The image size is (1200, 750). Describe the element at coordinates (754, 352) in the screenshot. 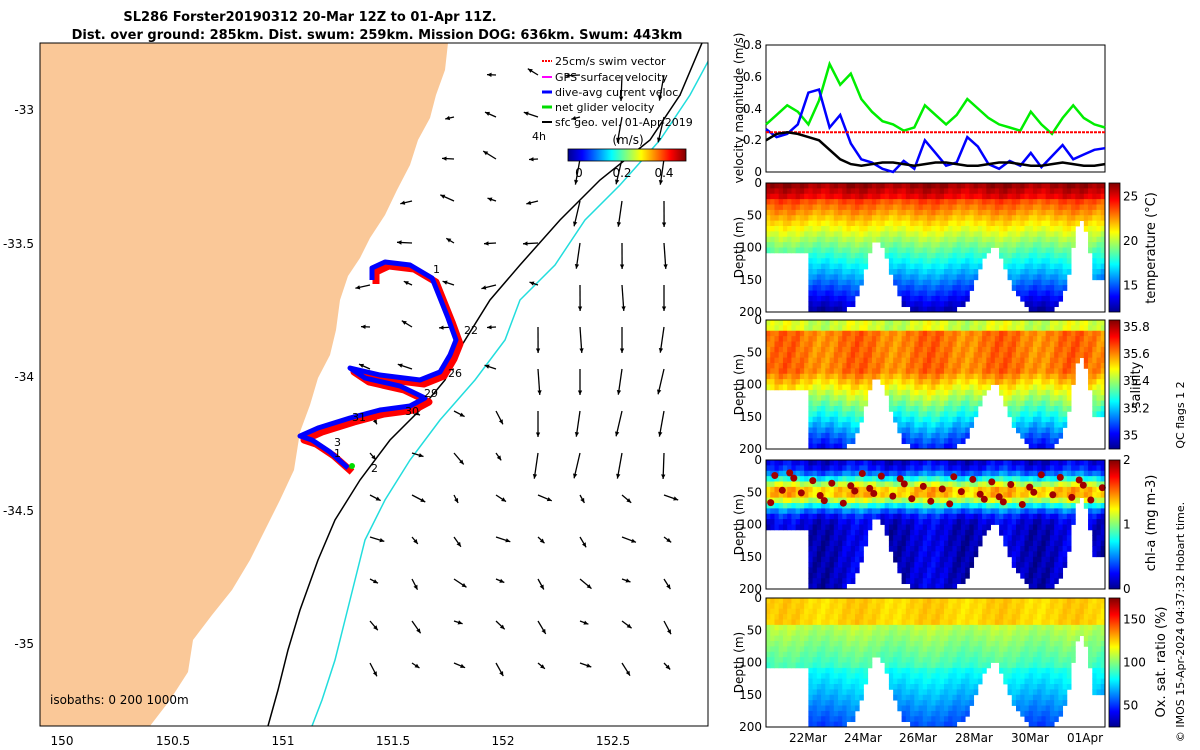

I see `depth-tick: 50` at that location.